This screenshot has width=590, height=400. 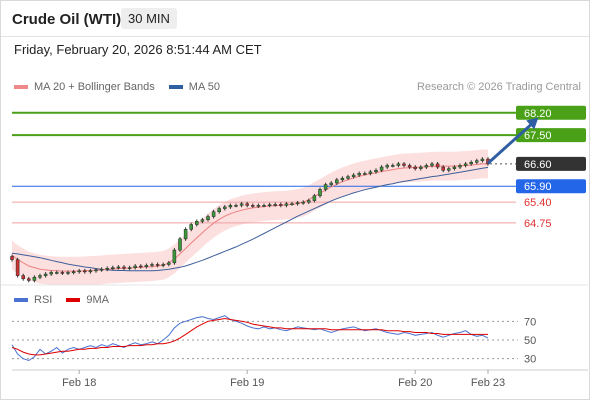 I want to click on rsi-tick-30: 30, so click(x=530, y=360).